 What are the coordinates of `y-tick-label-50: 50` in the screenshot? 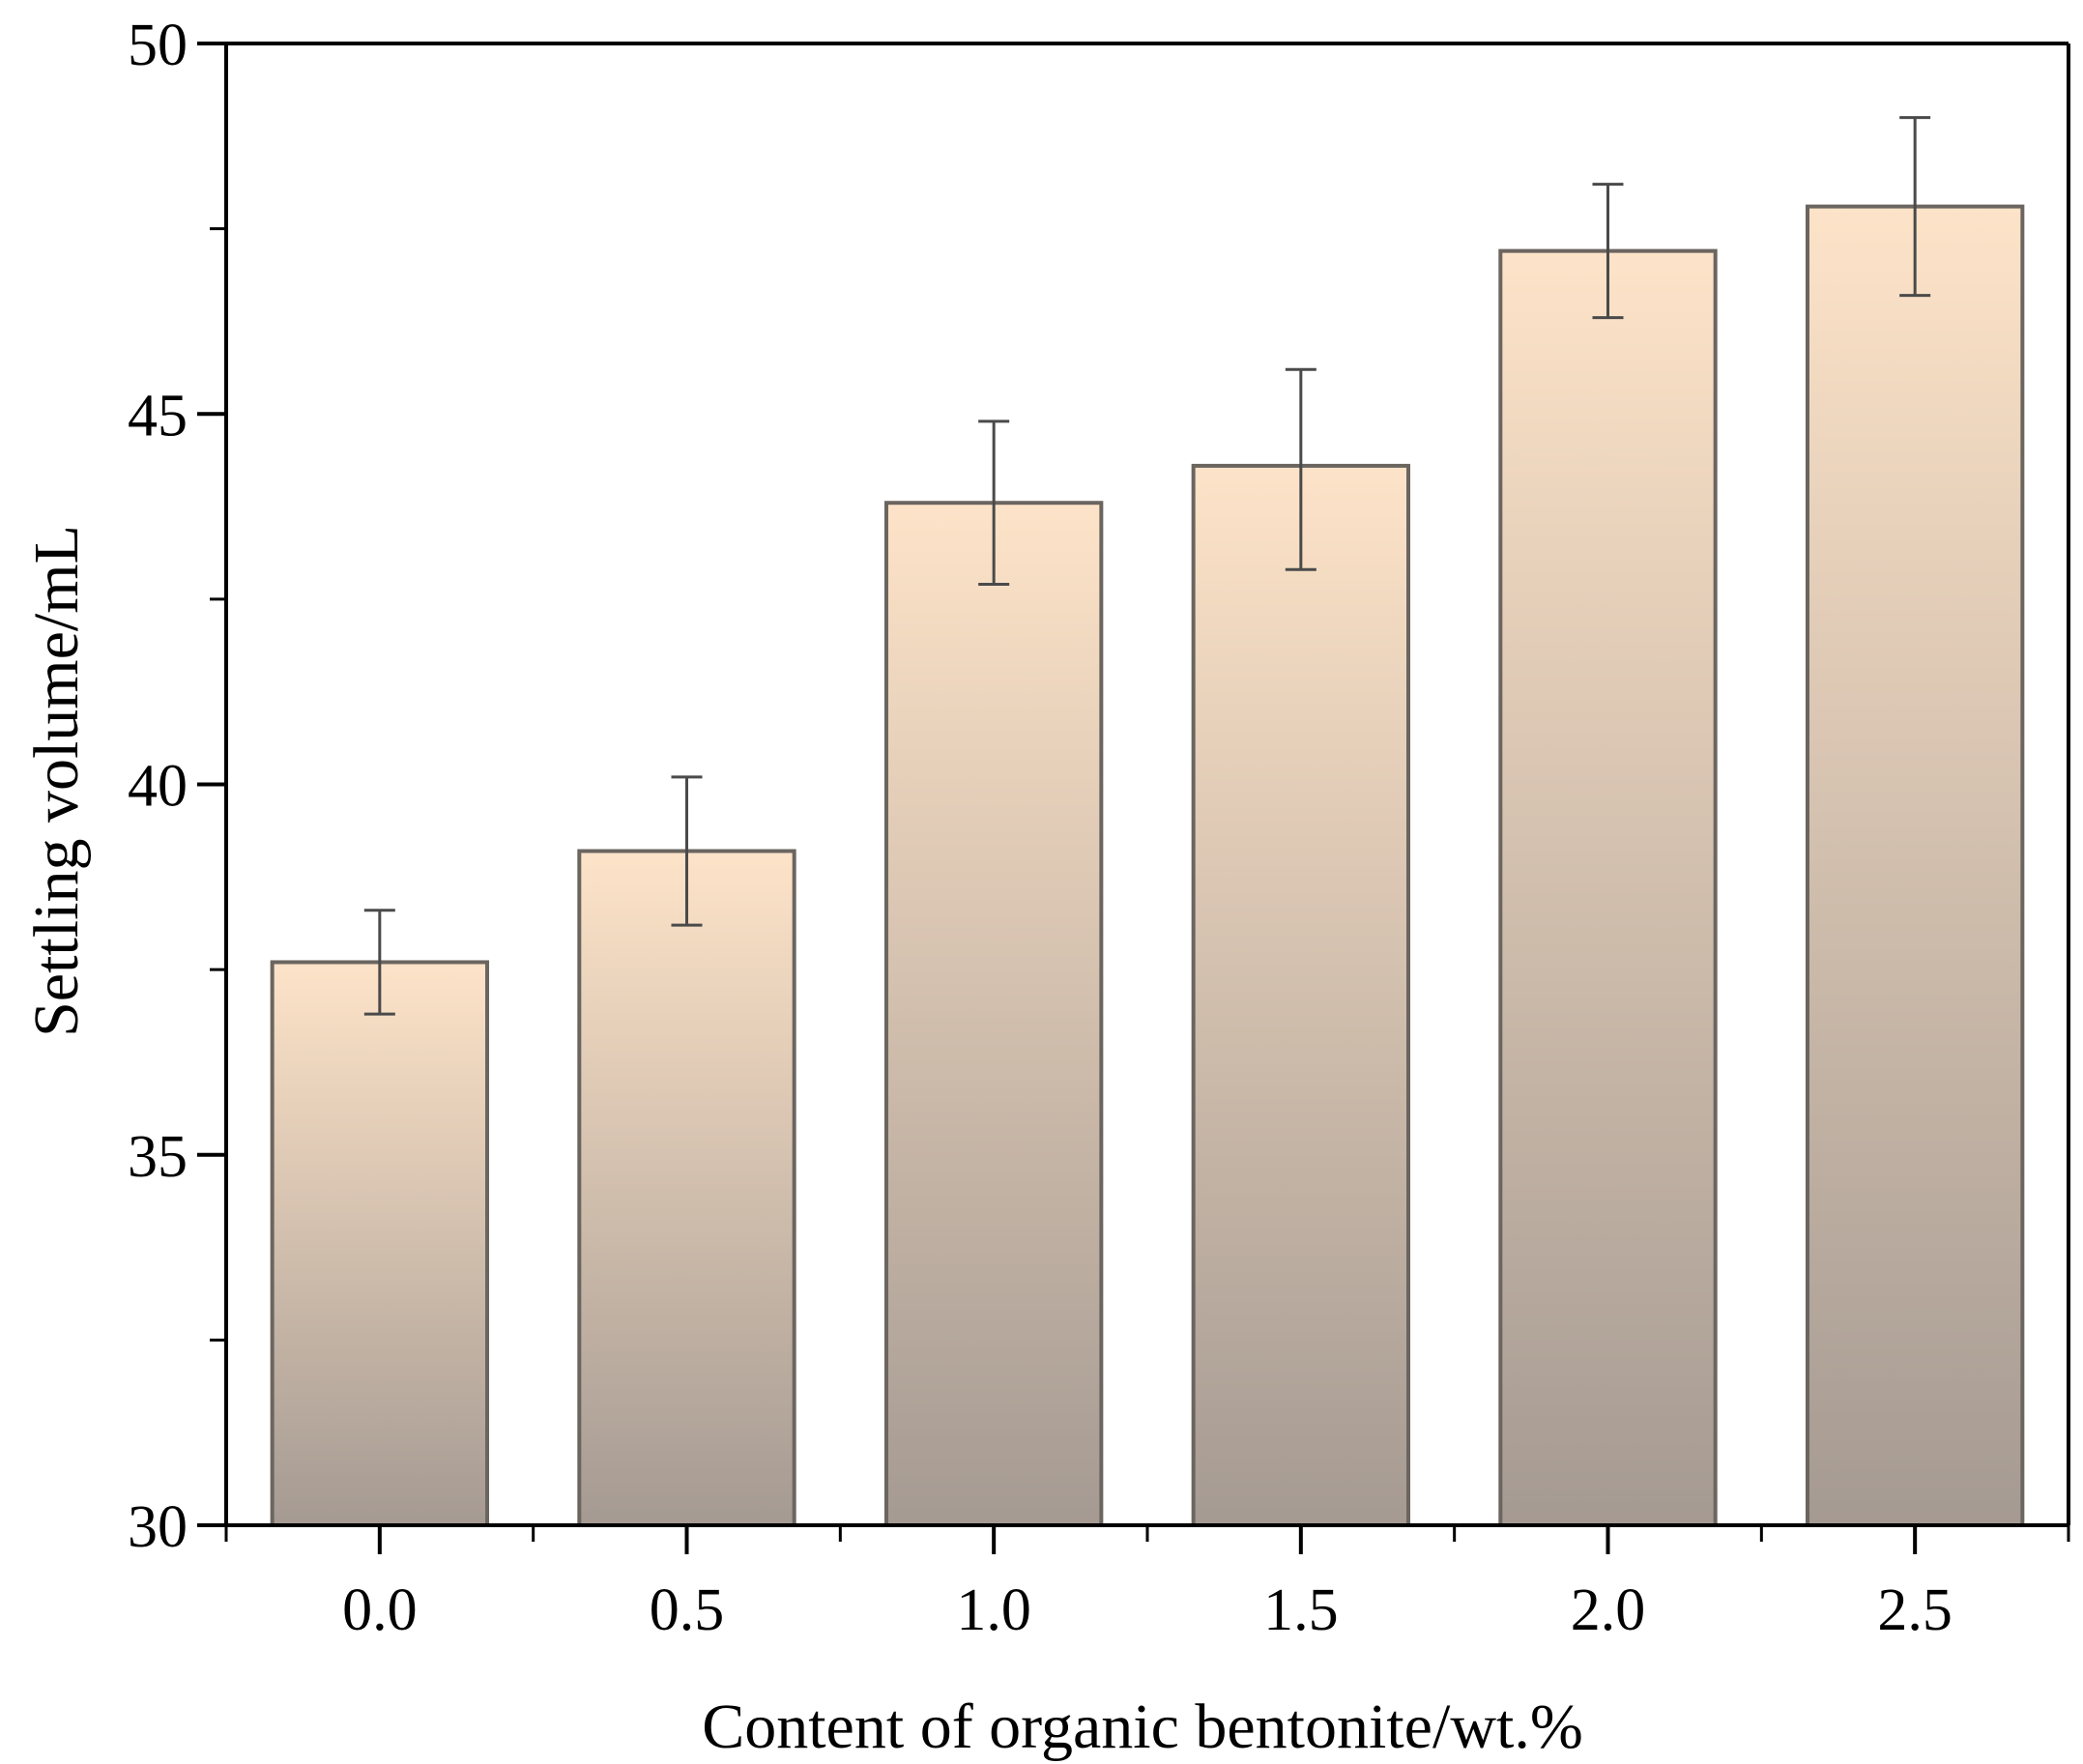 It's located at (158, 45).